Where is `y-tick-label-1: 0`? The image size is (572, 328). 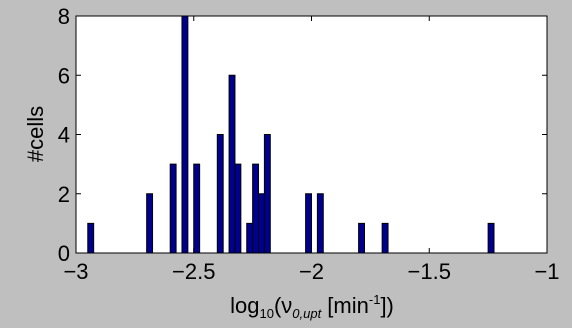
y-tick-label-1: 0 is located at coordinates (64, 253).